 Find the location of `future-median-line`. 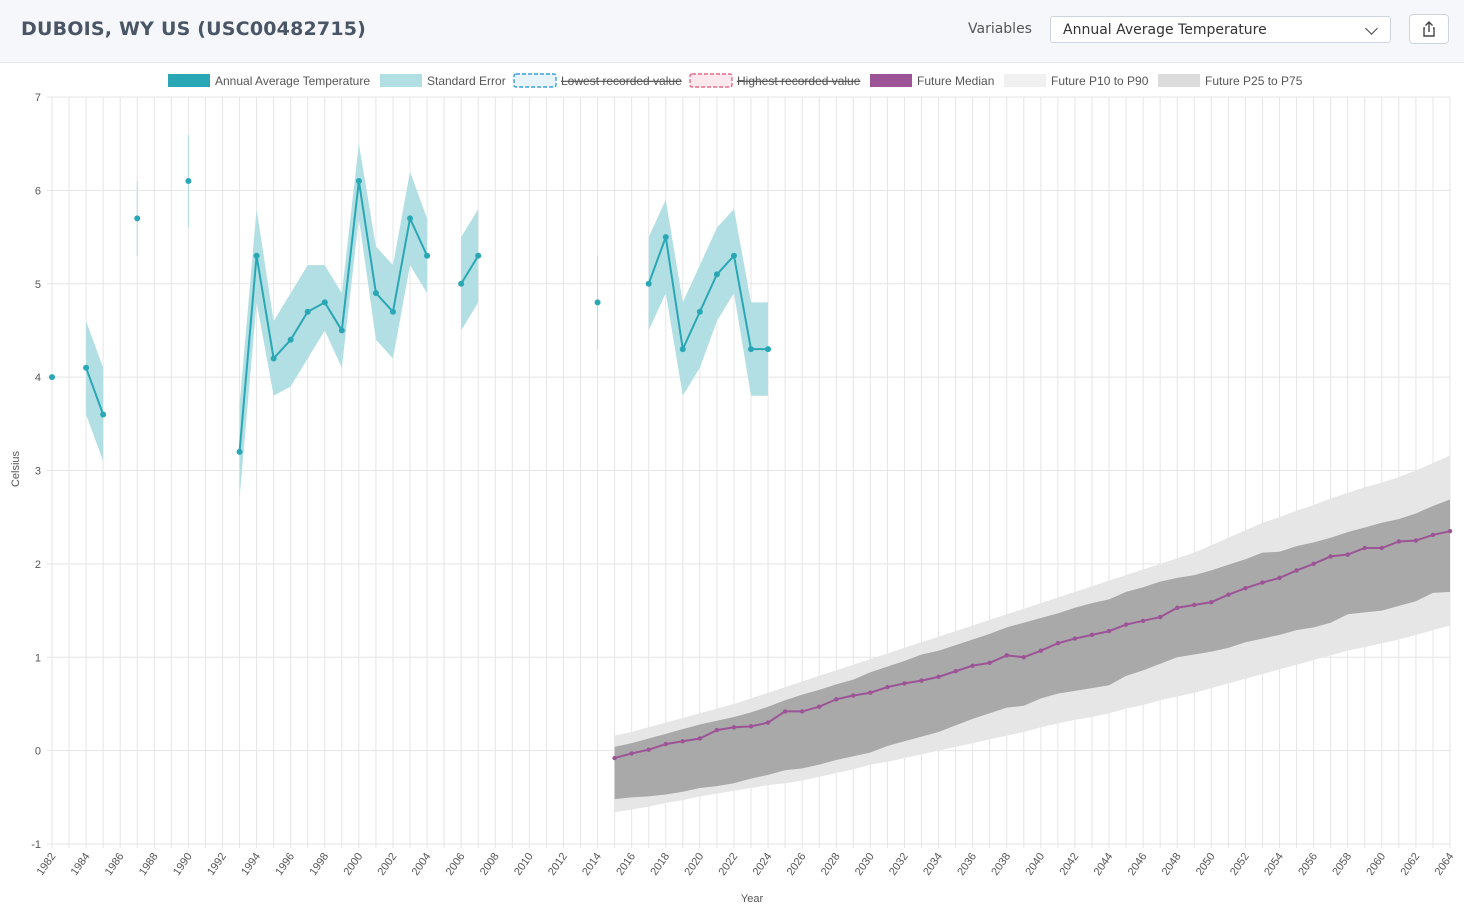

future-median-line is located at coordinates (1032, 645).